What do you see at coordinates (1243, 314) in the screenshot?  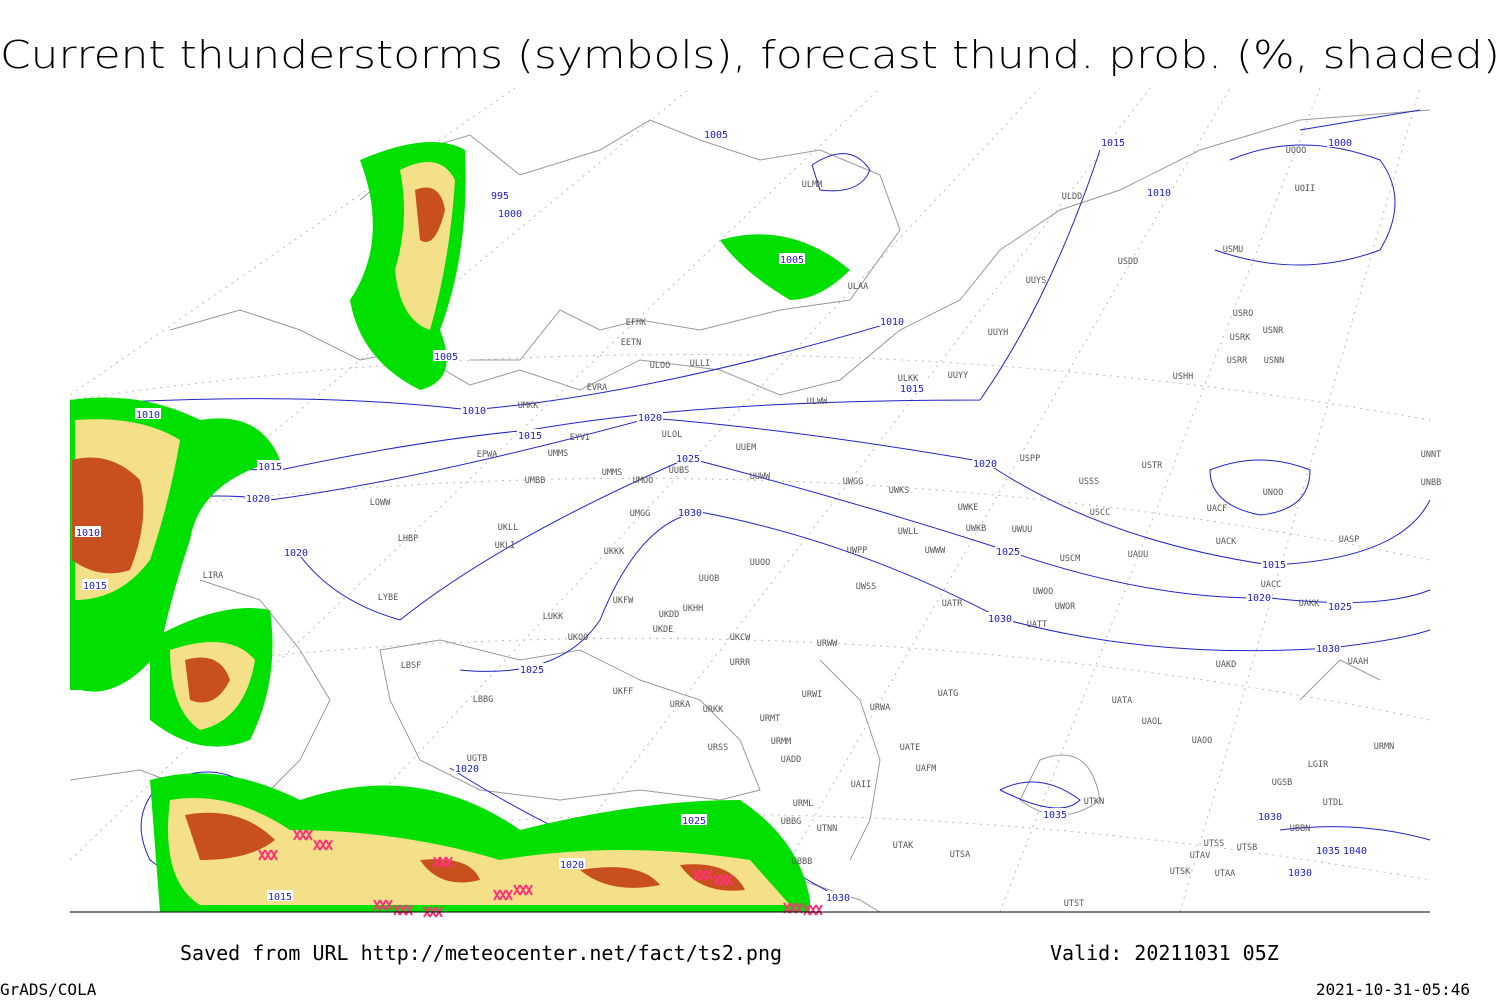 I see `station-label: USRO` at bounding box center [1243, 314].